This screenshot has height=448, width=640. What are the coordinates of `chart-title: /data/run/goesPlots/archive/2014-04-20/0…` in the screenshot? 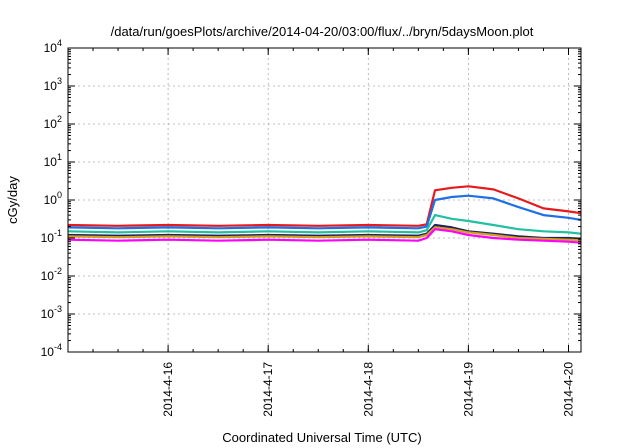 It's located at (322, 31).